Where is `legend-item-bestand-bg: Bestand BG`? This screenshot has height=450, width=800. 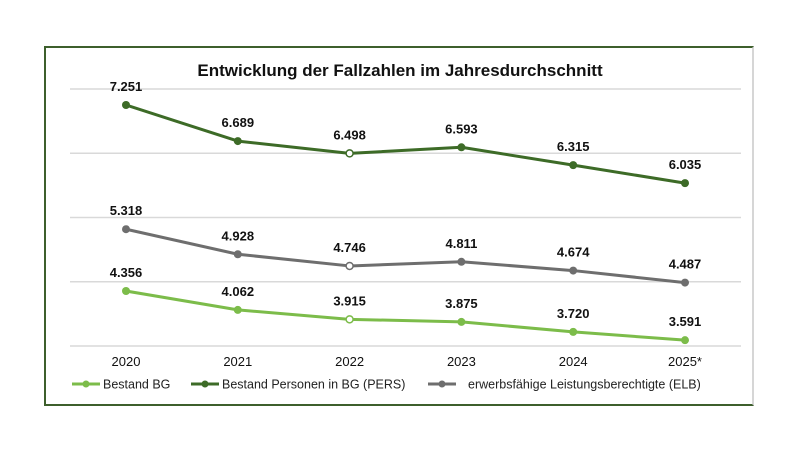 legend-item-bestand-bg: Bestand BG is located at coordinates (121, 385).